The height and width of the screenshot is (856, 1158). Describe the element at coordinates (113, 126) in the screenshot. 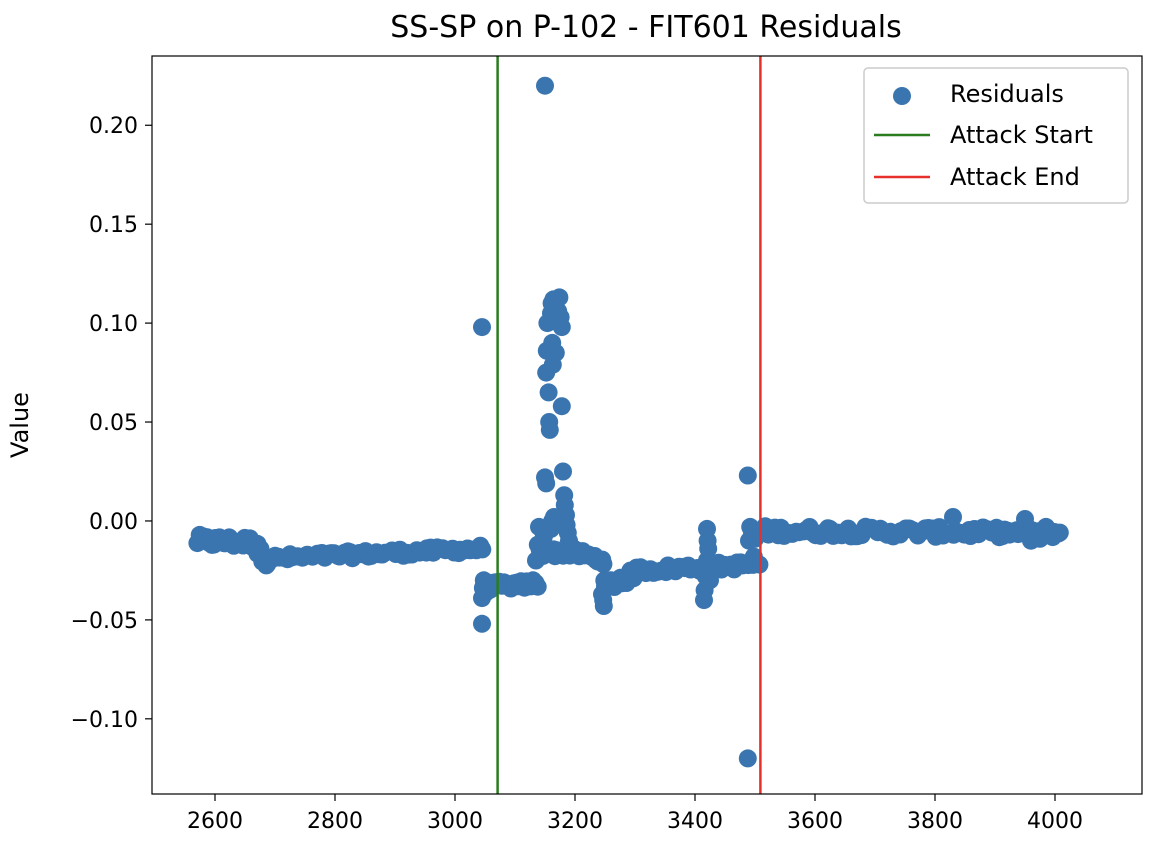

I see `y-tick-label: 0.20` at that location.